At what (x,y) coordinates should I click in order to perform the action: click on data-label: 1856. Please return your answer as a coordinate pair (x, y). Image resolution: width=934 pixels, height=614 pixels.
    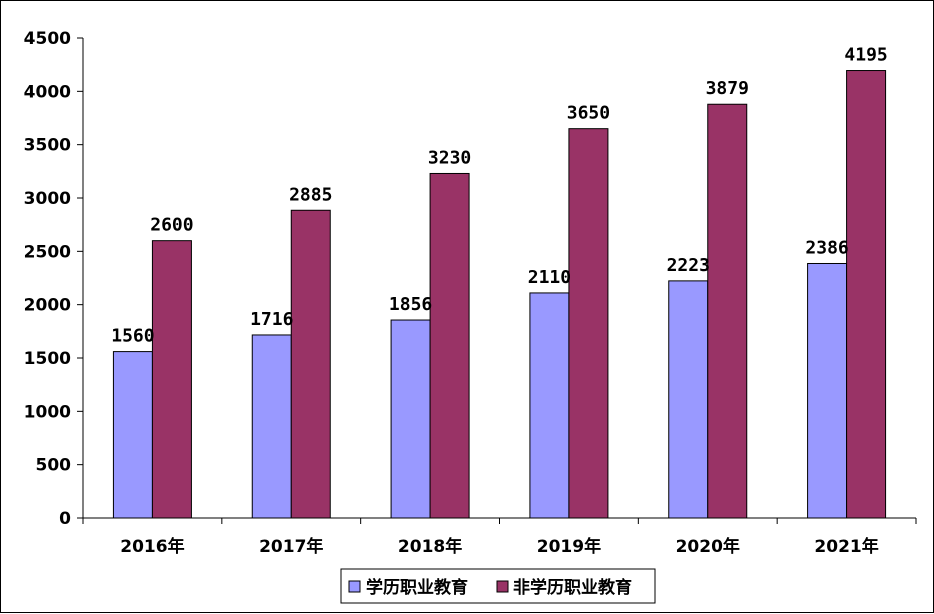
    Looking at the image, I should click on (410, 304).